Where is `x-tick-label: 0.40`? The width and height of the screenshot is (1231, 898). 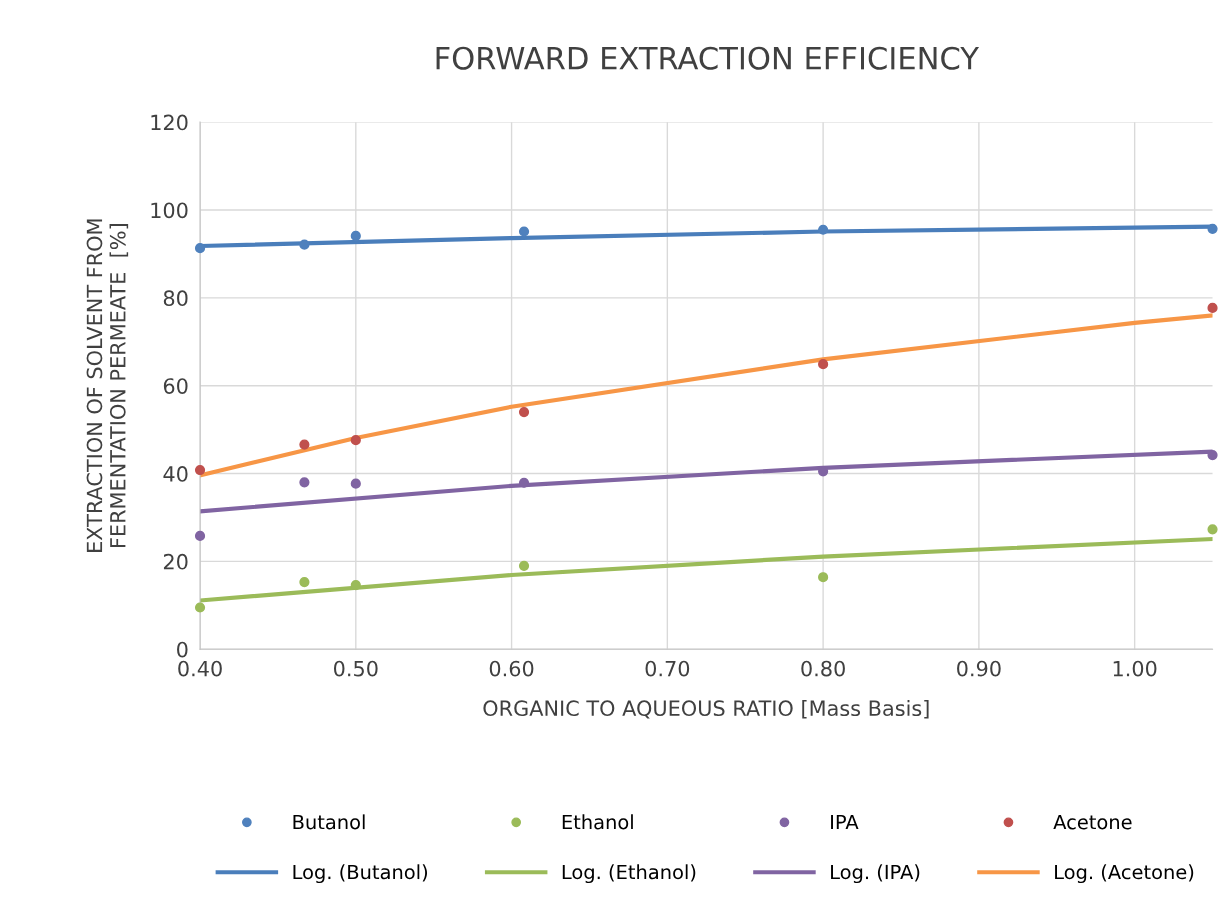
x-tick-label: 0.40 is located at coordinates (200, 668).